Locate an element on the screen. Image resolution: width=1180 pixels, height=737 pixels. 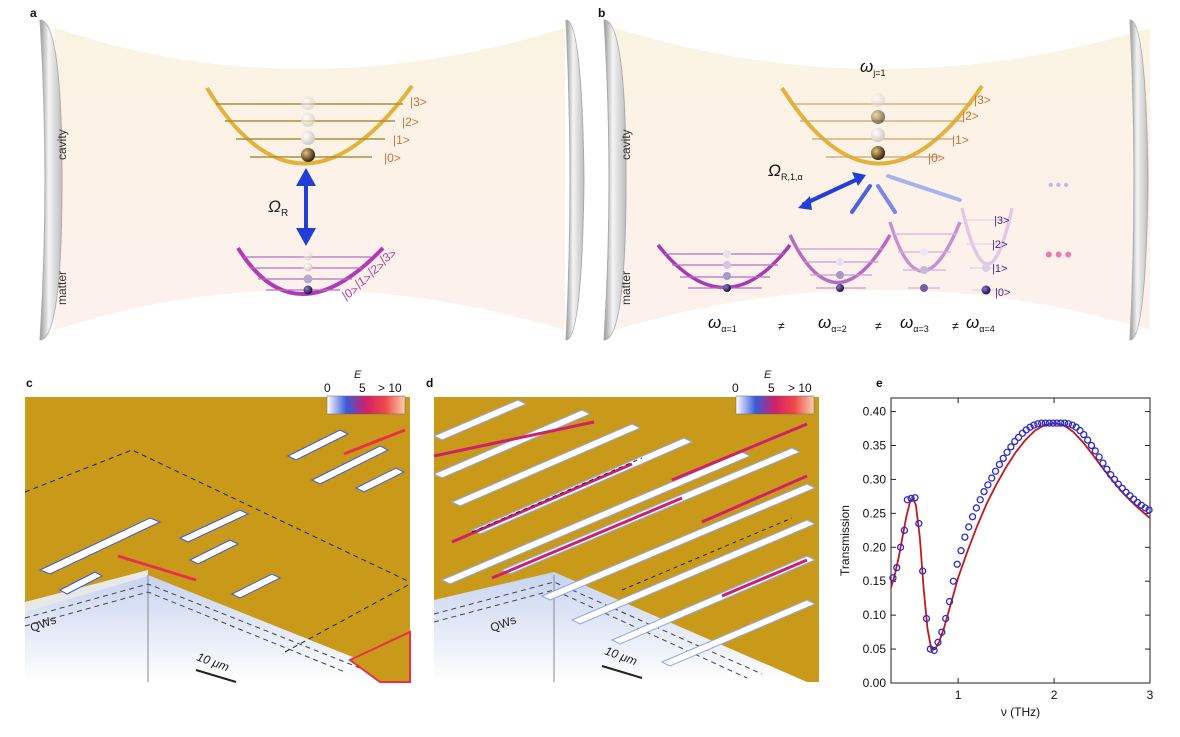
svg-text: |2> is located at coordinates (970, 116).